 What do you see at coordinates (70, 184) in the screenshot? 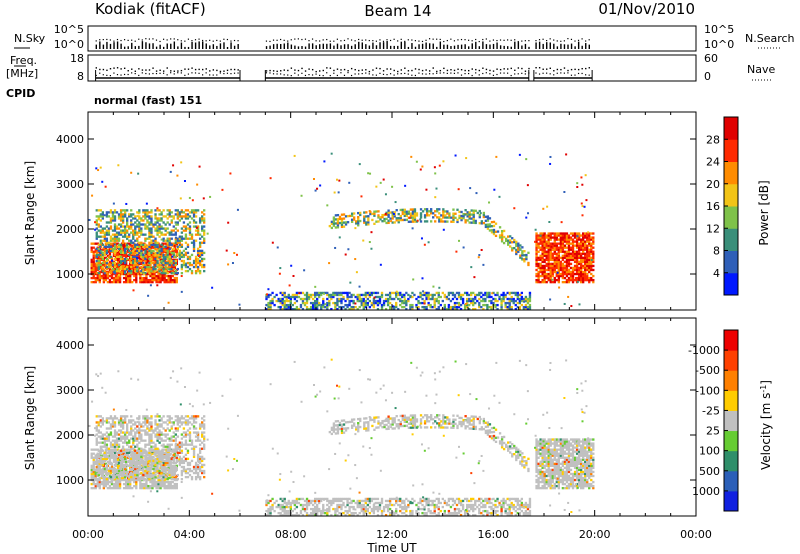
I see `y-tick-label: 3000` at bounding box center [70, 184].